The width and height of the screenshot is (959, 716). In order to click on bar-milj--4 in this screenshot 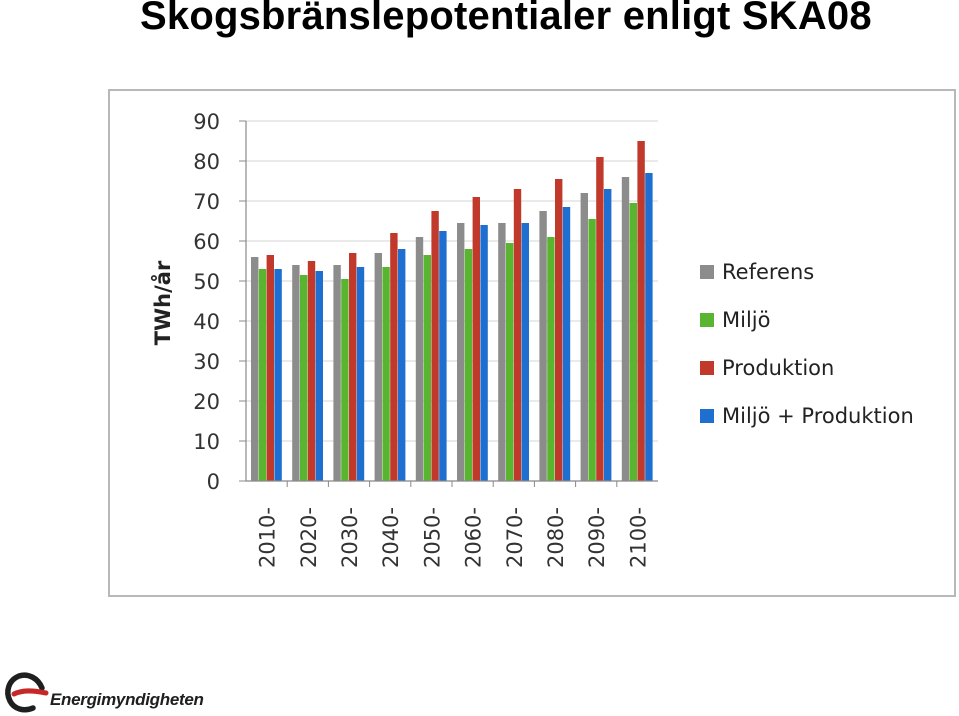, I will do `click(427, 368)`.